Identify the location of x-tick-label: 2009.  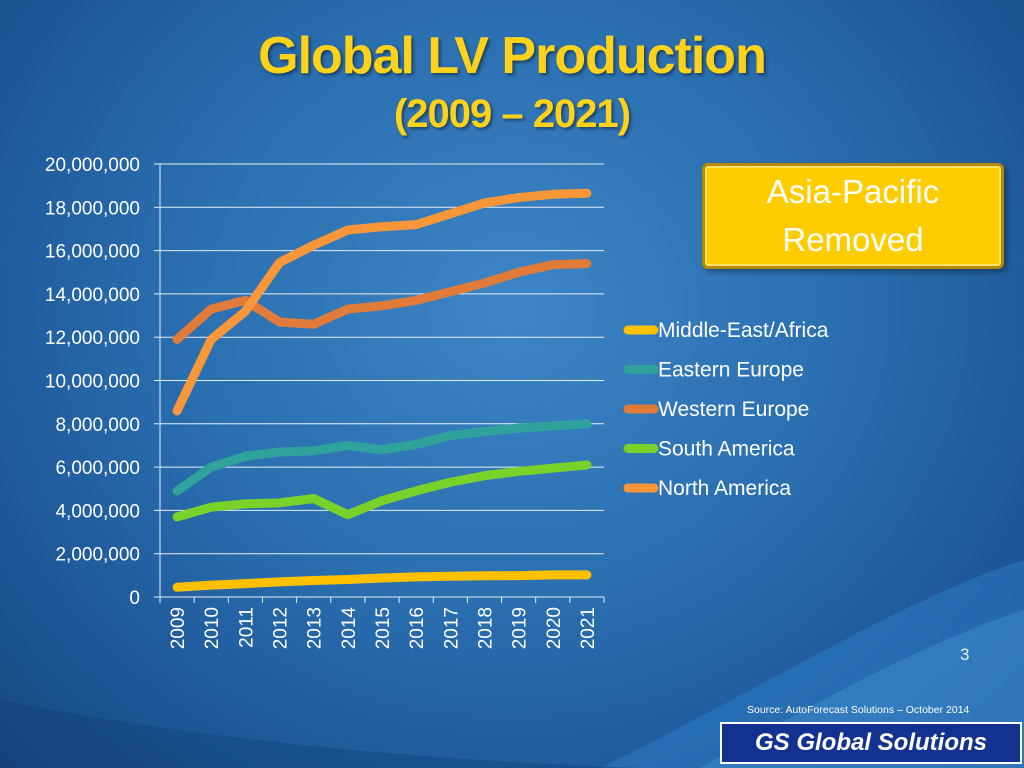
(178, 628).